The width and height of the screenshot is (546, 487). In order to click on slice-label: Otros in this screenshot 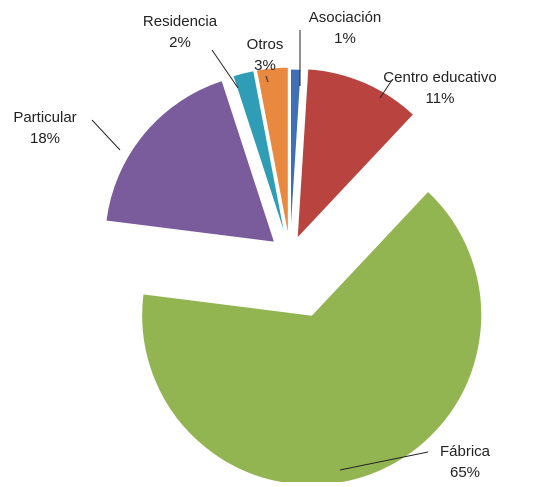, I will do `click(265, 44)`.